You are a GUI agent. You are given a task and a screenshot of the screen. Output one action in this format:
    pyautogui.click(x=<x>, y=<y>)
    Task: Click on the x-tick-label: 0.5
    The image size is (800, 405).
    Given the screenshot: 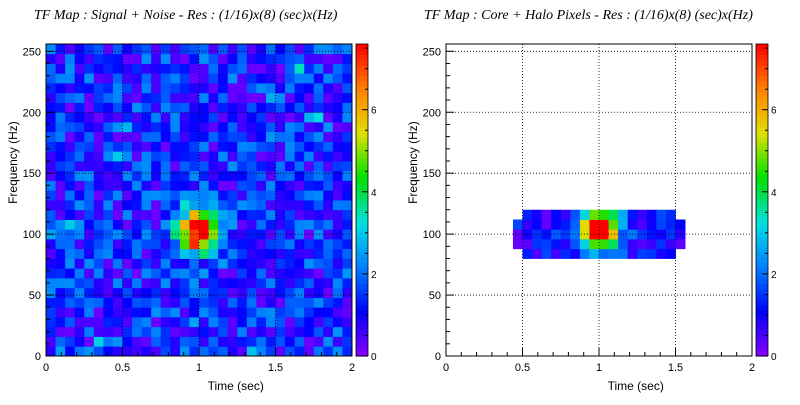 What is the action you would take?
    pyautogui.click(x=522, y=368)
    